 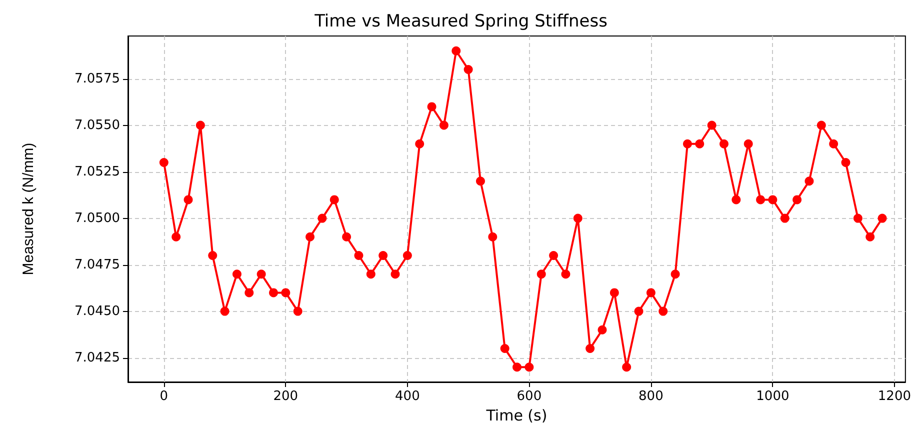 I want to click on x-tick-label: 600, so click(x=529, y=396).